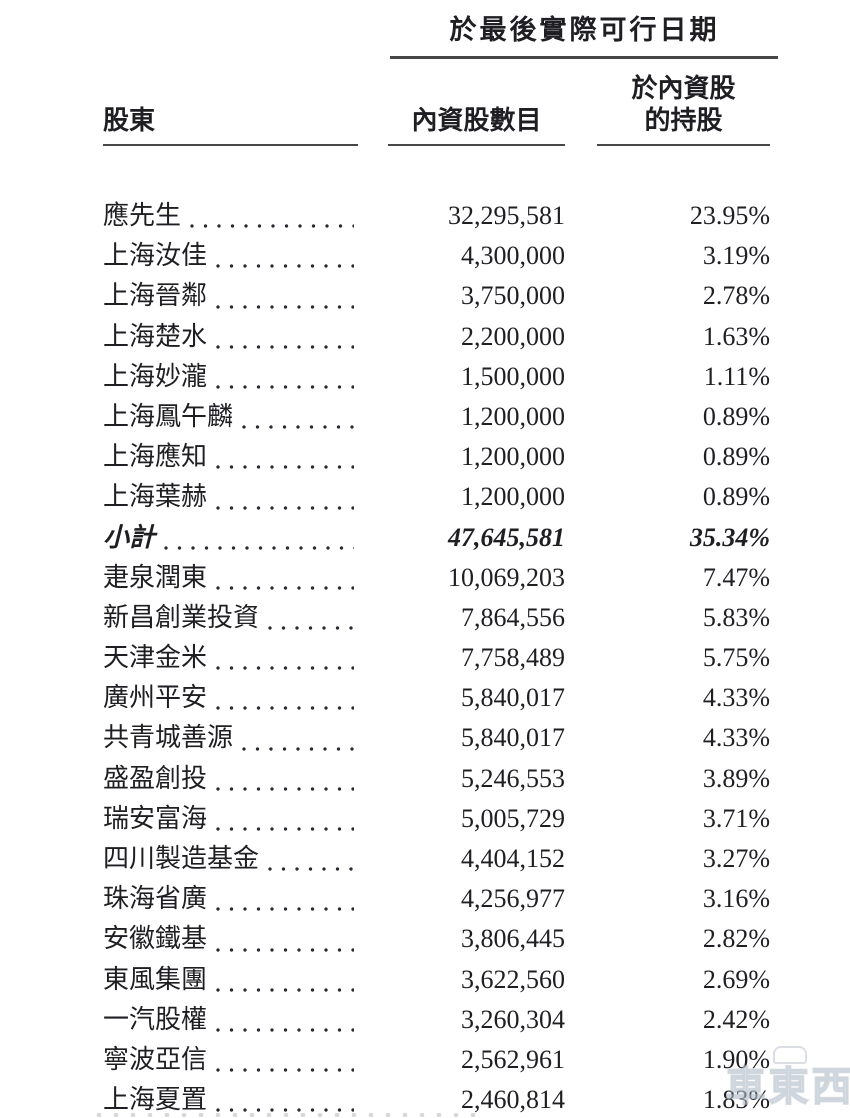  Describe the element at coordinates (230, 145) in the screenshot. I see `column-rule-shareholder` at that location.